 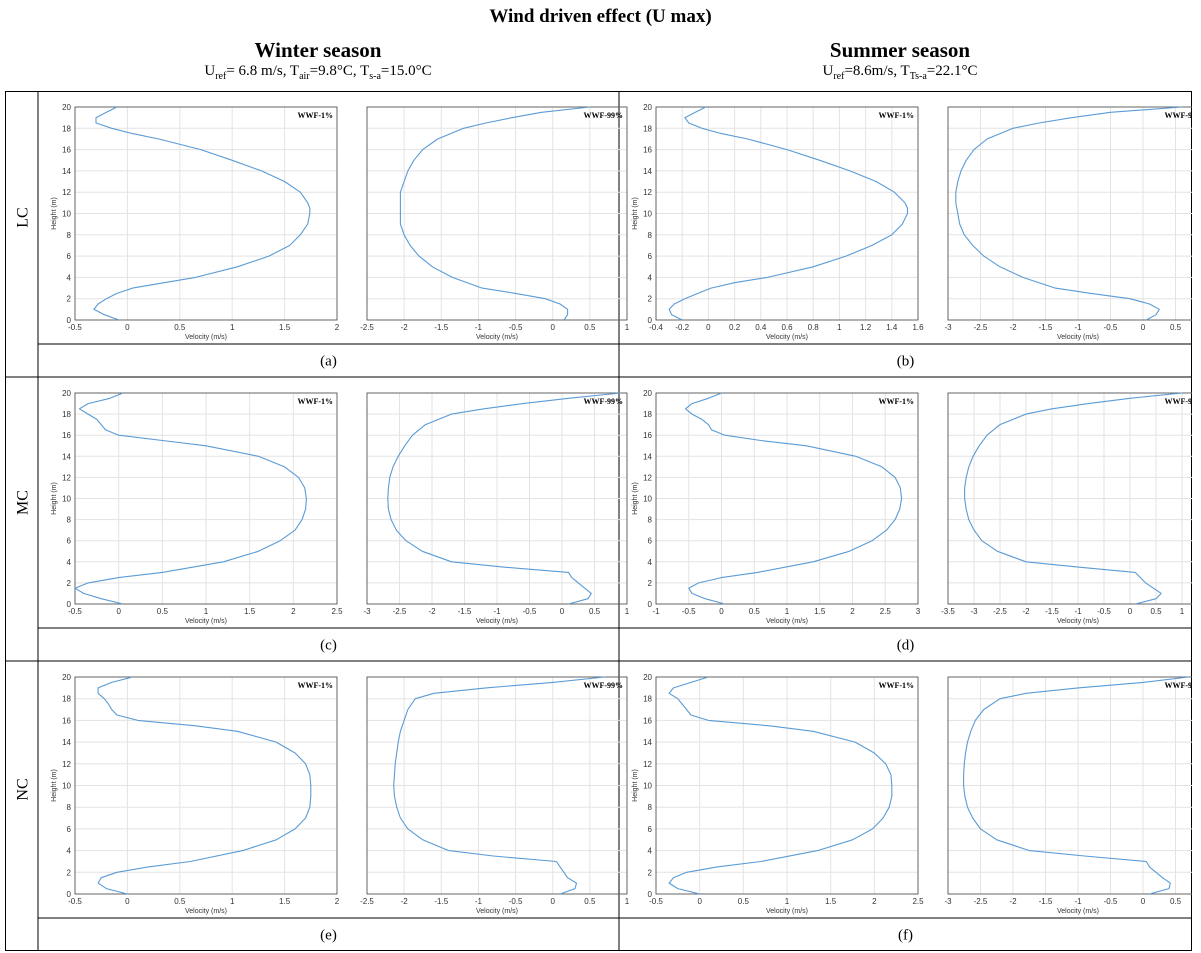 What do you see at coordinates (656, 611) in the screenshot?
I see `x-tick-label: -1` at bounding box center [656, 611].